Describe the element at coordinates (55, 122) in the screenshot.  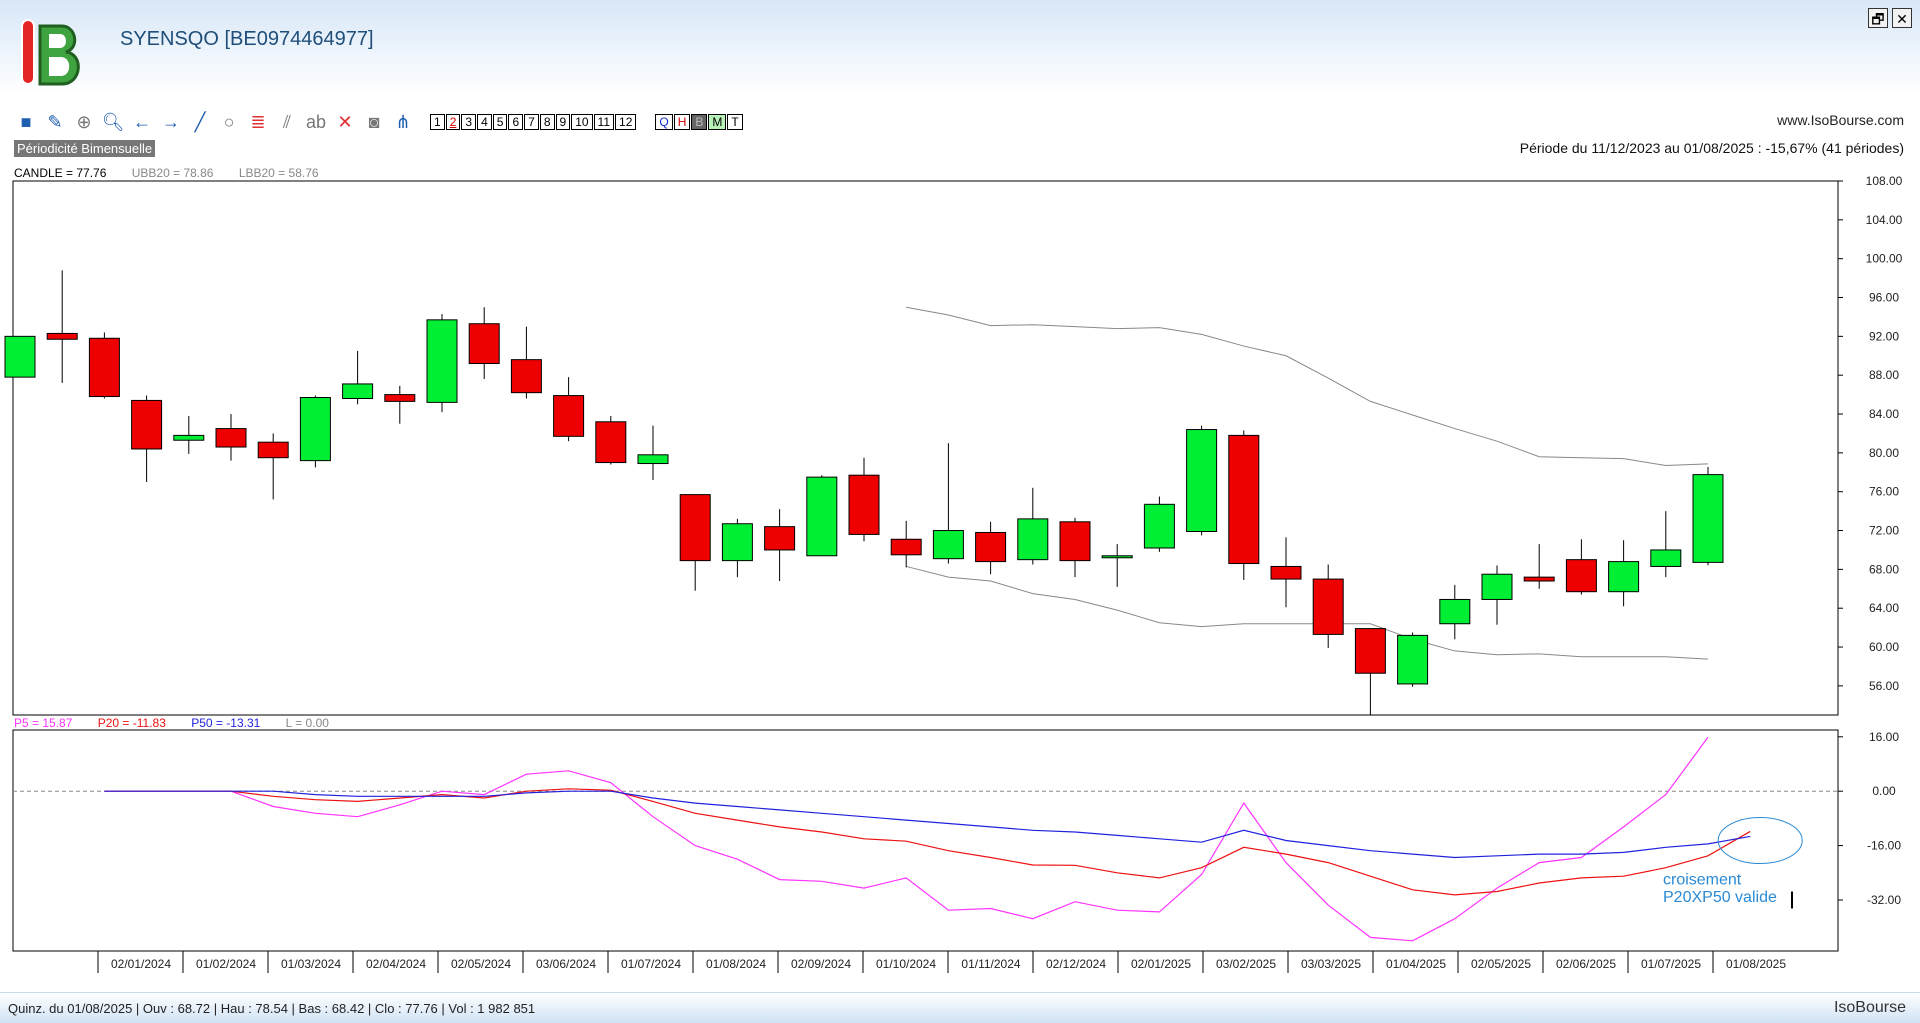
I see `pencil-icon: ✎` at that location.